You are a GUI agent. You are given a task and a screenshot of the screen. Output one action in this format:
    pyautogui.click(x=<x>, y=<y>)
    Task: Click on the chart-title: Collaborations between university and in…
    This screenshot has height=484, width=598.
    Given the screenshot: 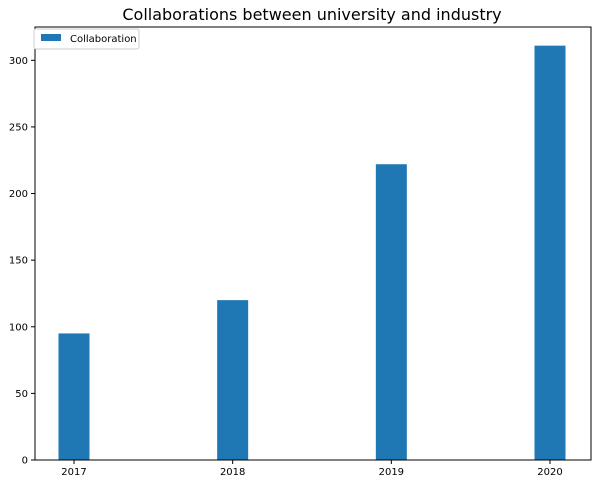 What is the action you would take?
    pyautogui.click(x=311, y=14)
    